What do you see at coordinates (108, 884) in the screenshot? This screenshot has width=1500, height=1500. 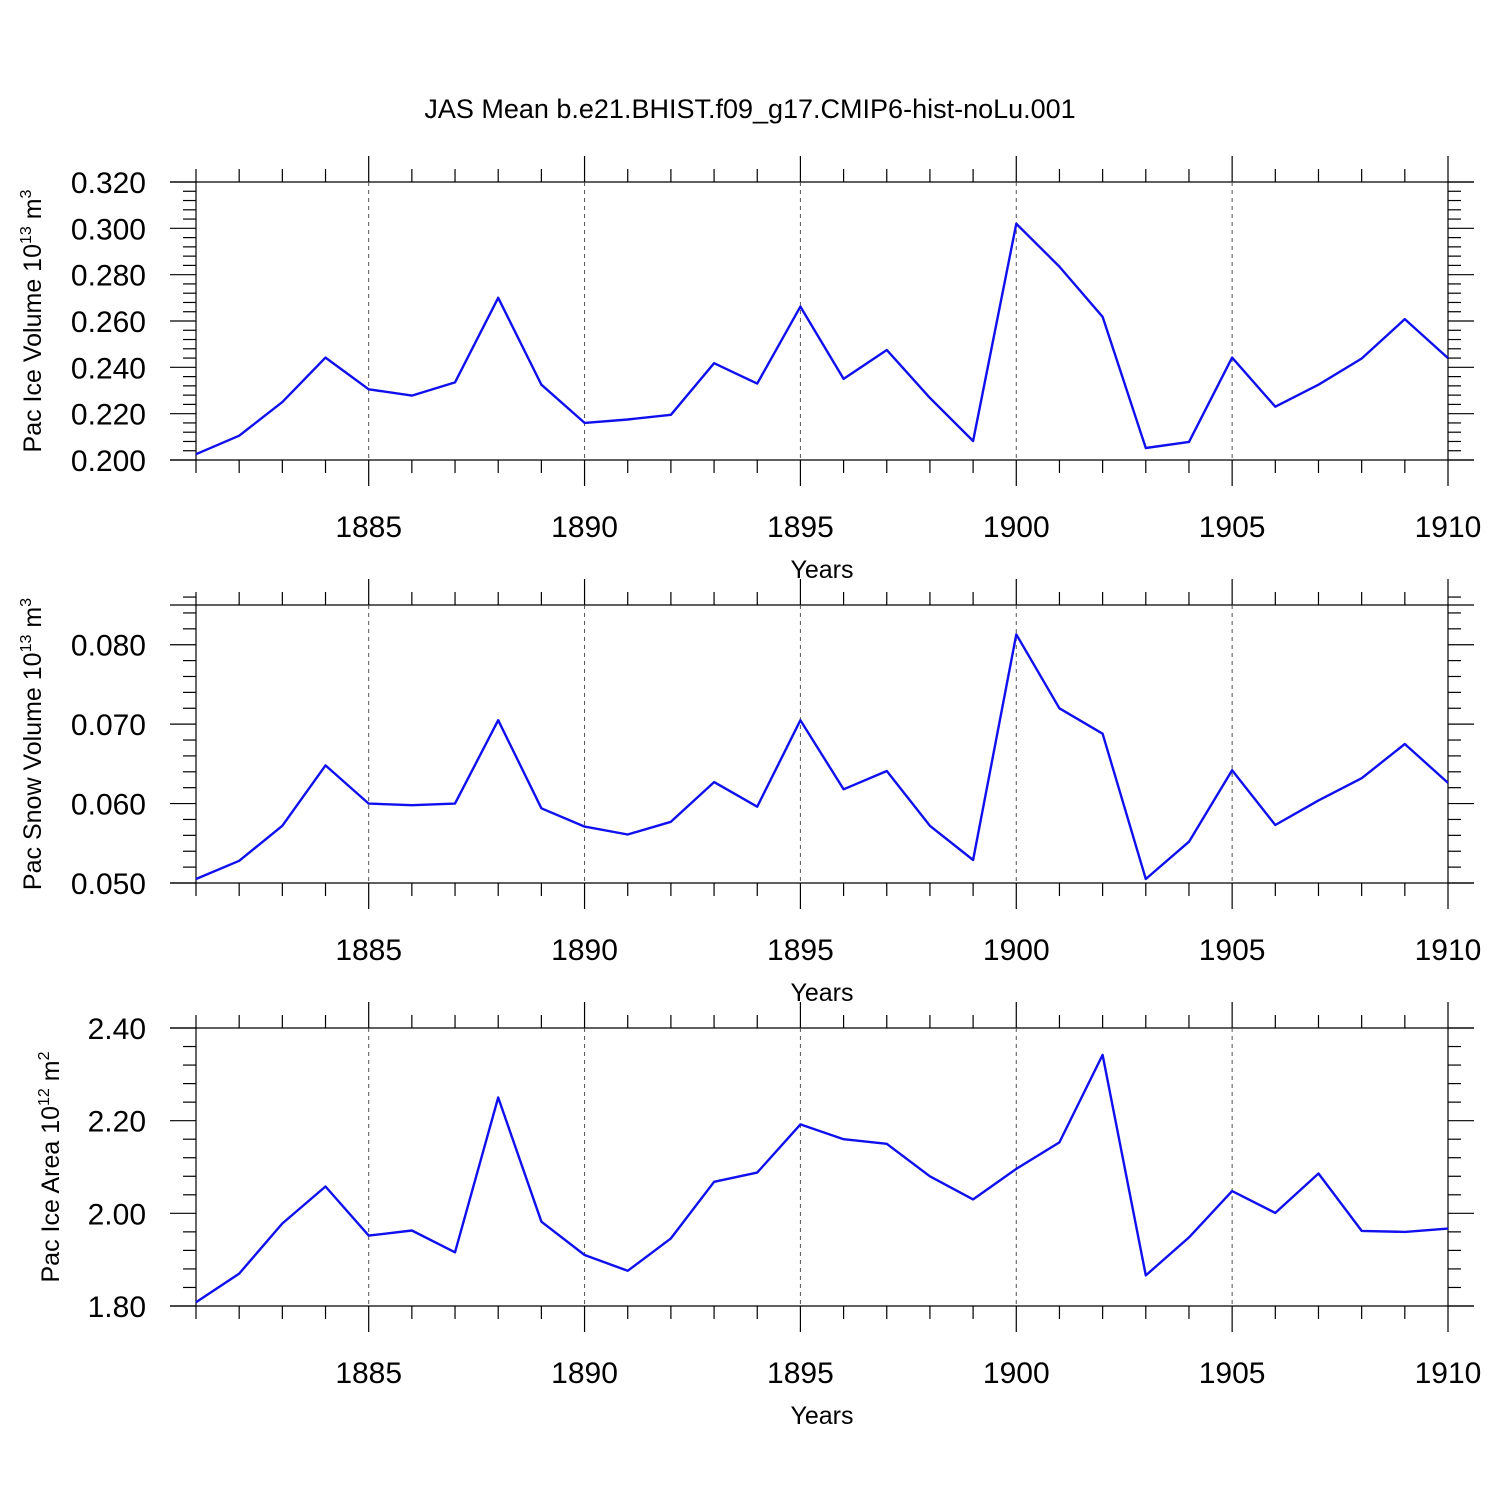 I see `y-tick-label: 0.050` at bounding box center [108, 884].